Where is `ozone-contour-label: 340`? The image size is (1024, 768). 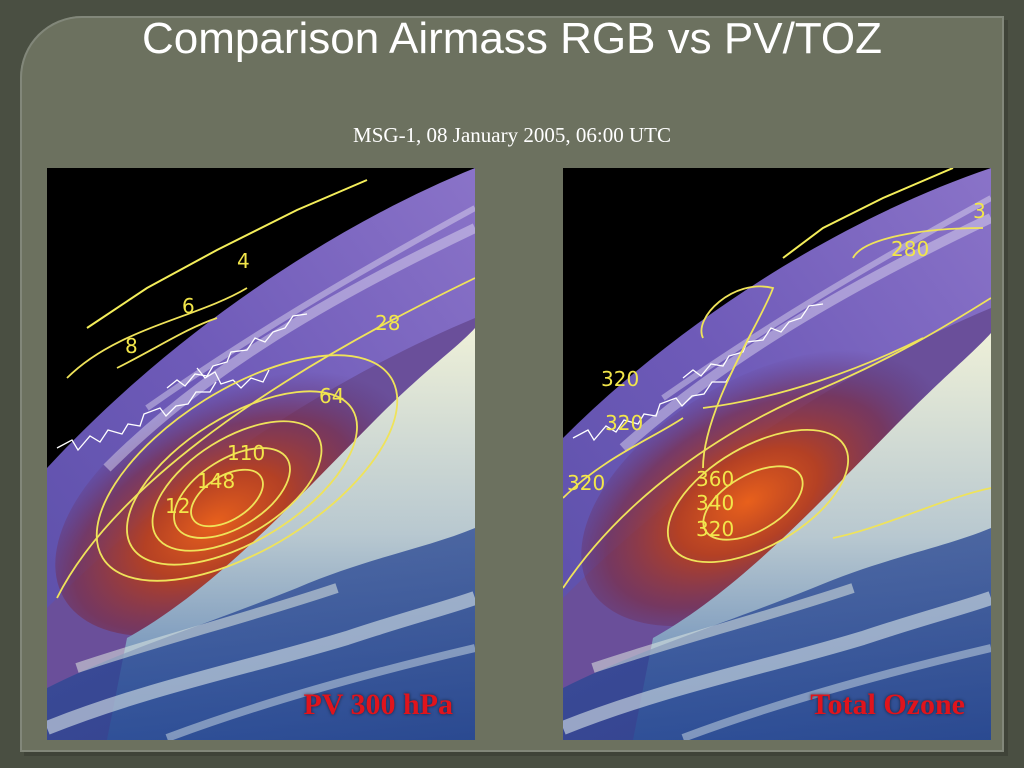 ozone-contour-label: 340 is located at coordinates (715, 503).